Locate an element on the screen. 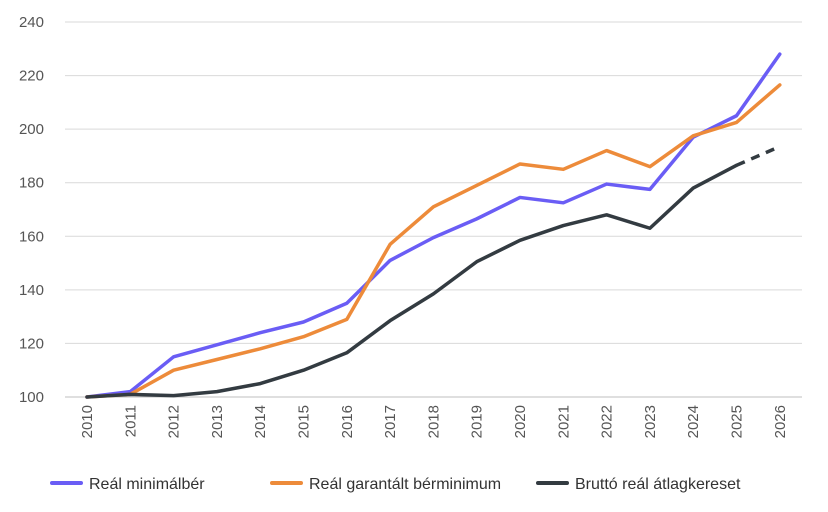 The height and width of the screenshot is (512, 828). x-tick-label: 2014 is located at coordinates (260, 421).